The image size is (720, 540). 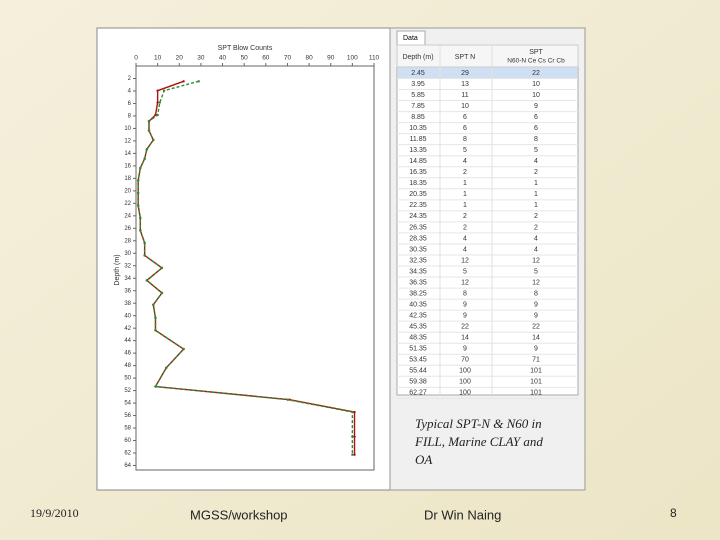 I want to click on x-tick-label: 110, so click(x=374, y=58).